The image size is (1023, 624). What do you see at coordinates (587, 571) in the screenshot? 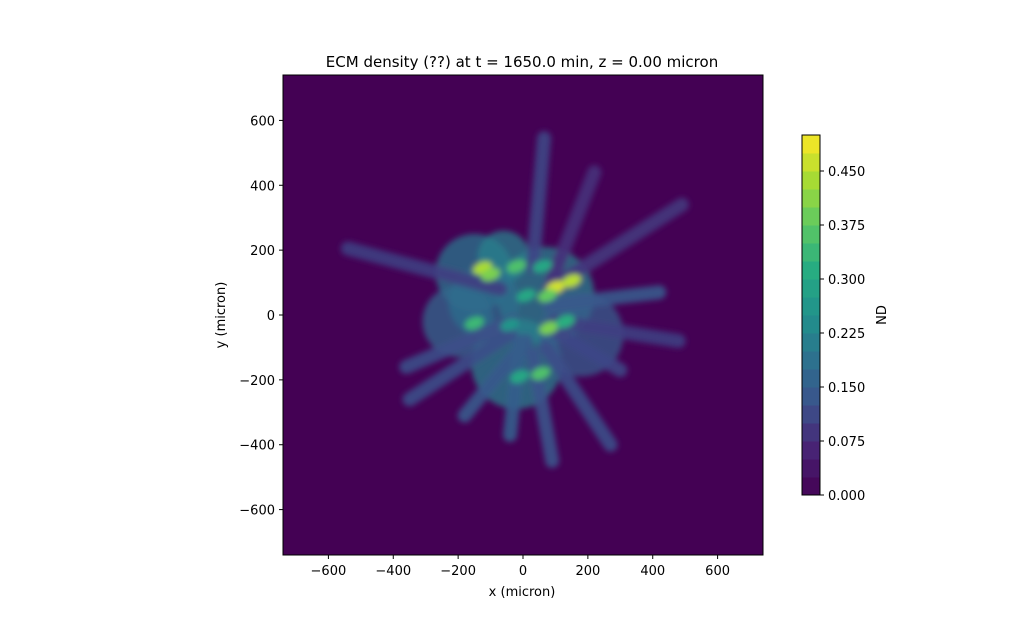
I see `x-tick-label: 200` at bounding box center [587, 571].